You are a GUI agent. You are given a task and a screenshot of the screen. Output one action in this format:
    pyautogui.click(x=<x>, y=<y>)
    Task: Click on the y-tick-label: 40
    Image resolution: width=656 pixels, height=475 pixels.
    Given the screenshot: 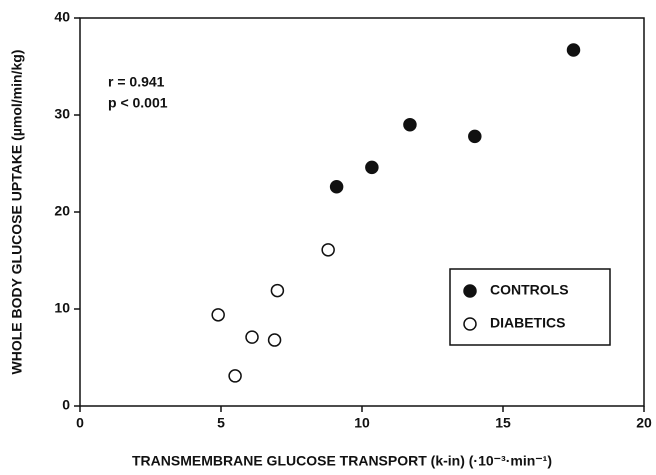 What is the action you would take?
    pyautogui.click(x=62, y=17)
    